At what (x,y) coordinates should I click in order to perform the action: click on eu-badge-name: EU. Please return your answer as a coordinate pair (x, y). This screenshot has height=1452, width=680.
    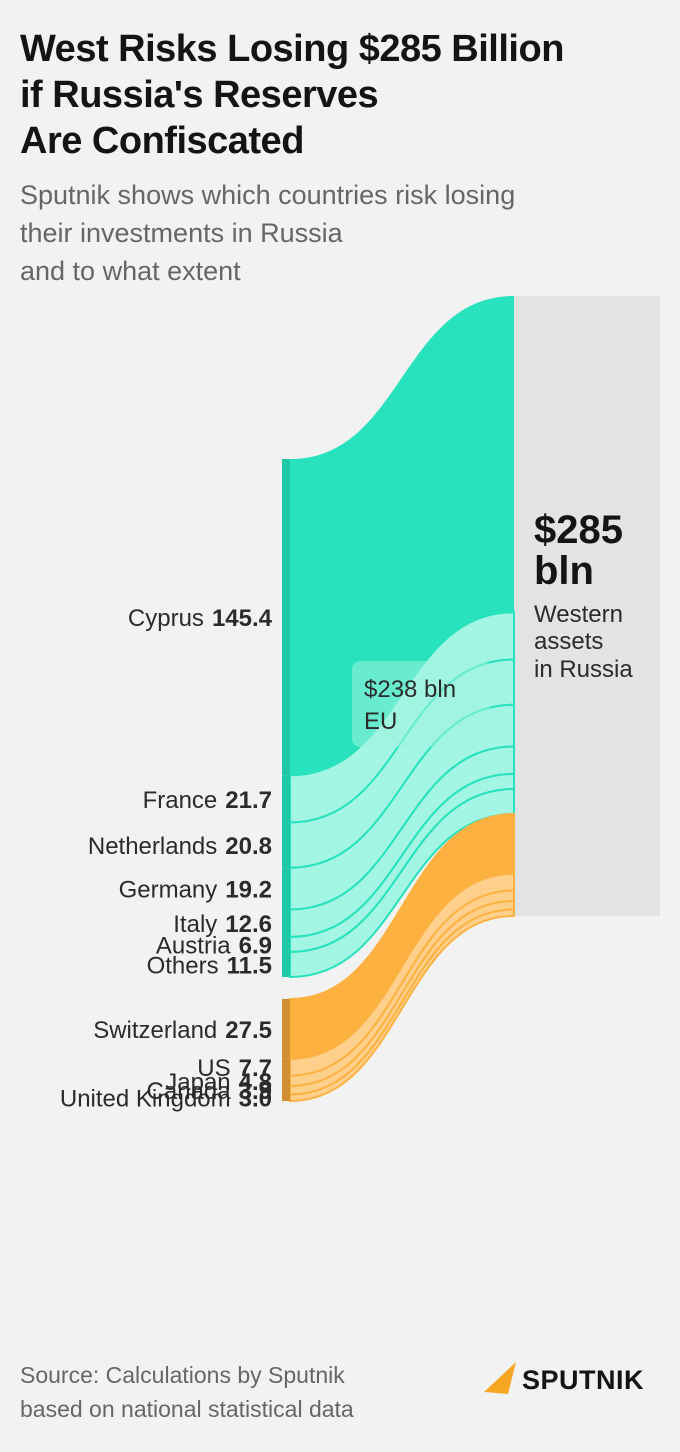
    Looking at the image, I should click on (380, 721).